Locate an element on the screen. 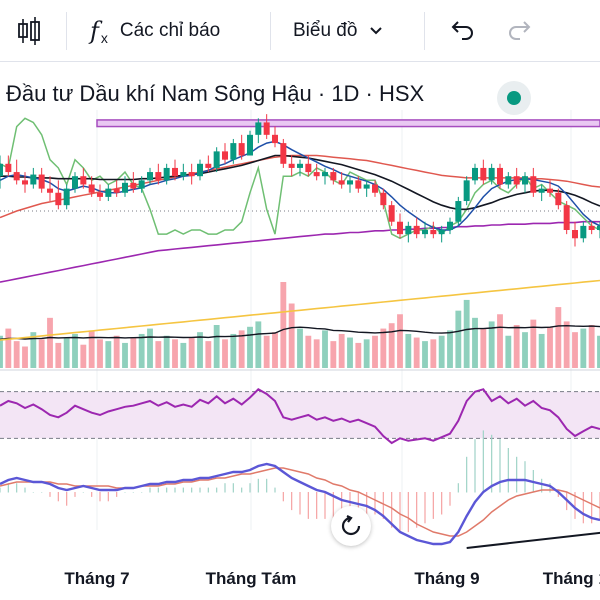 The width and height of the screenshot is (600, 600). market-open-dot is located at coordinates (514, 98).